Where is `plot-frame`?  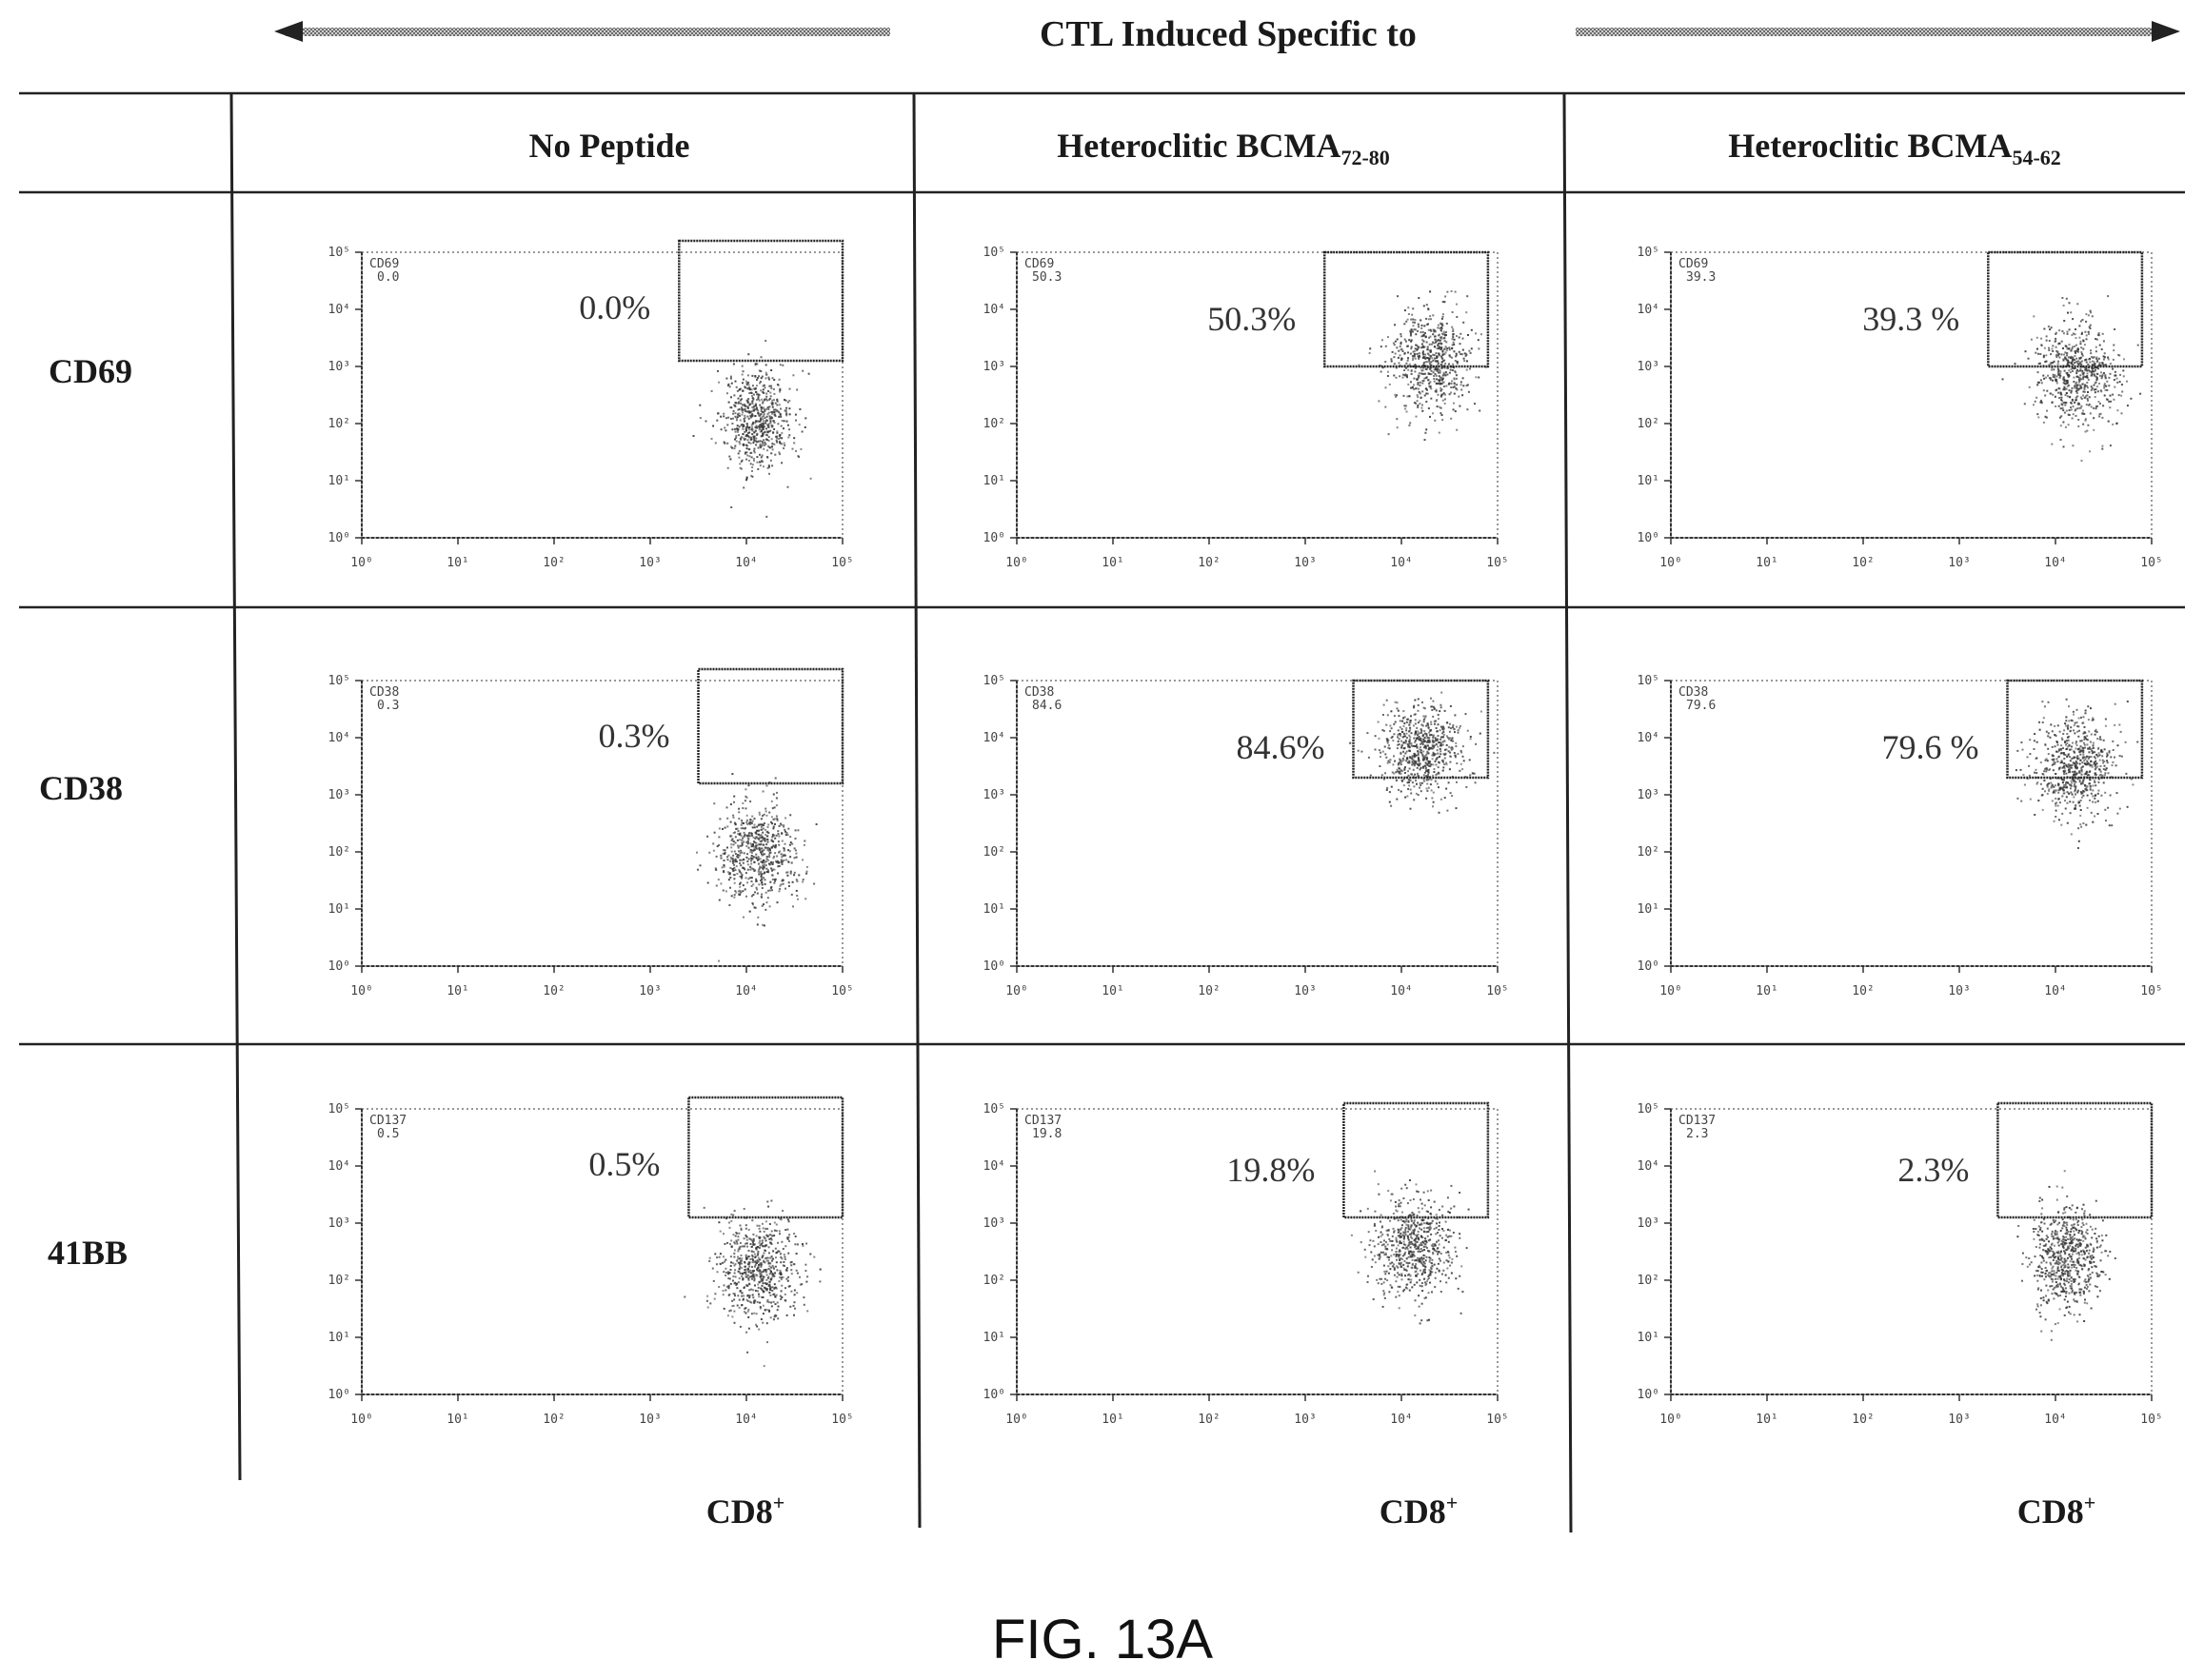
plot-frame is located at coordinates (1912, 823).